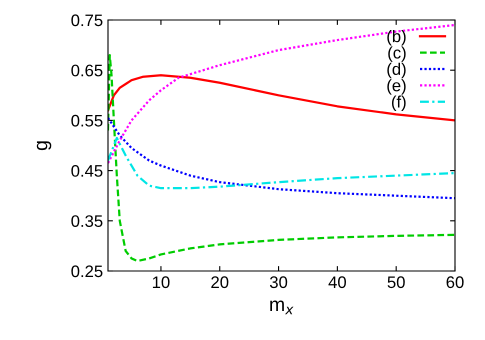 This screenshot has width=485, height=340. I want to click on x-tick-label: 30, so click(279, 282).